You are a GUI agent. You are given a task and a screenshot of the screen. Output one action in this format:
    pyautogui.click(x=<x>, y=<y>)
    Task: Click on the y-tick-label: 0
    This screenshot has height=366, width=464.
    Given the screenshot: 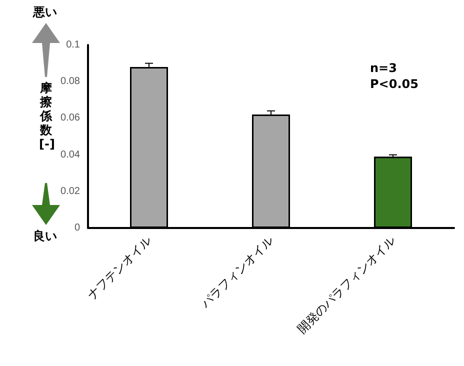 What is the action you would take?
    pyautogui.click(x=77, y=228)
    